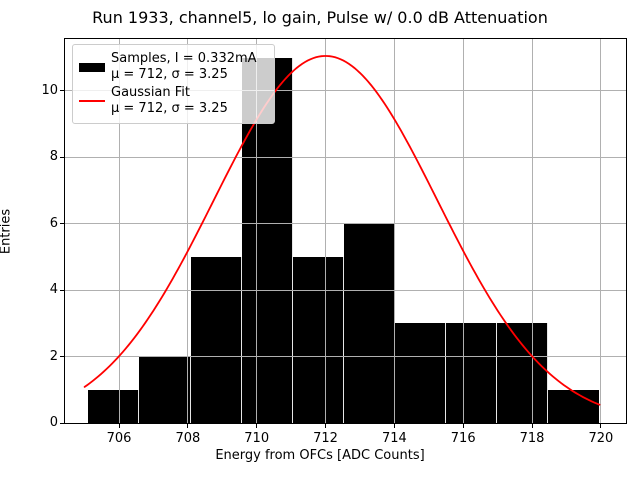 This screenshot has height=480, width=640. I want to click on x-tick-label: 706, so click(119, 438).